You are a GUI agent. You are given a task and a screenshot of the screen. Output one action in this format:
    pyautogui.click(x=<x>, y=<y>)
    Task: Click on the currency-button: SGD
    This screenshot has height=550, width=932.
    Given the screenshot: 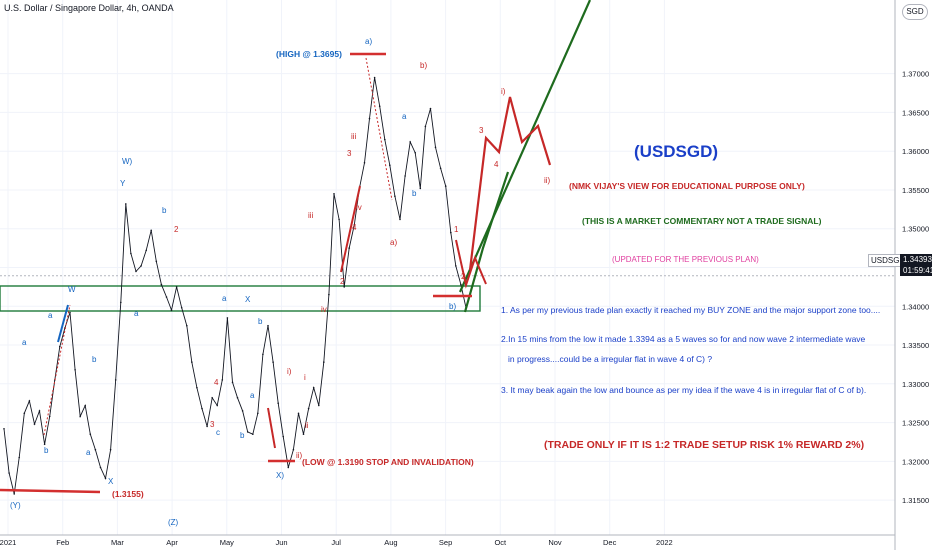 What is the action you would take?
    pyautogui.click(x=915, y=12)
    